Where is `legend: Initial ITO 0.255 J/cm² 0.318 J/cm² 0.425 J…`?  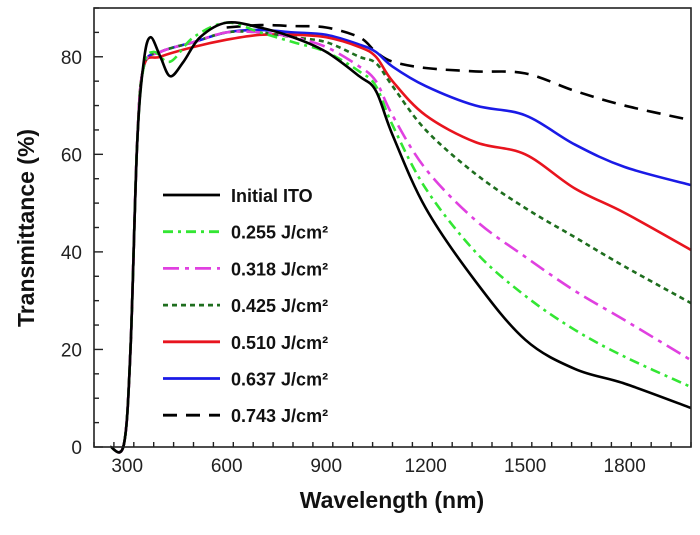 legend: Initial ITO 0.255 J/cm² 0.318 J/cm² 0.425 J… is located at coordinates (245, 306).